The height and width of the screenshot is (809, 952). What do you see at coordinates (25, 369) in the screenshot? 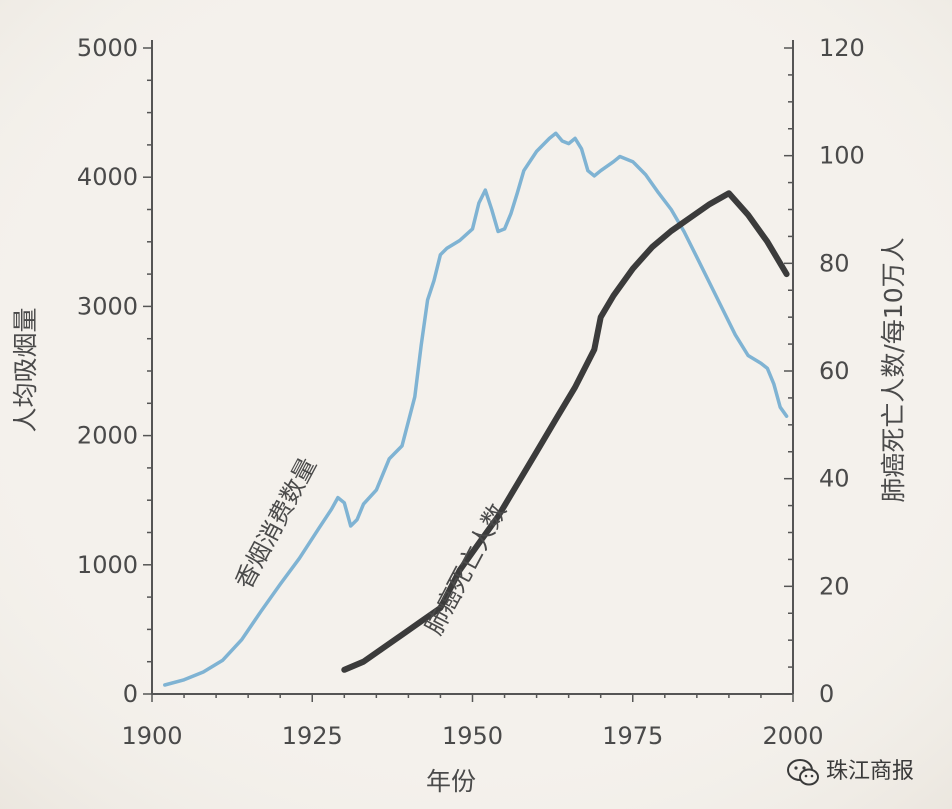
I see `left-y-axis-title: 人均吸烟量` at bounding box center [25, 369].